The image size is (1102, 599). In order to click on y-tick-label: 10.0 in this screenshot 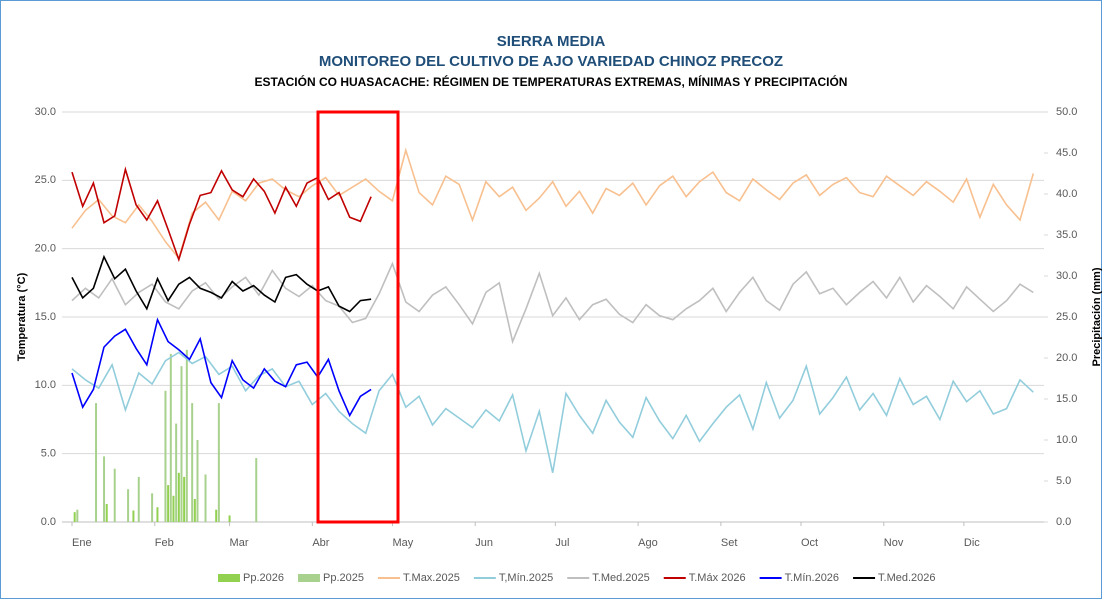, I will do `click(45, 385)`.